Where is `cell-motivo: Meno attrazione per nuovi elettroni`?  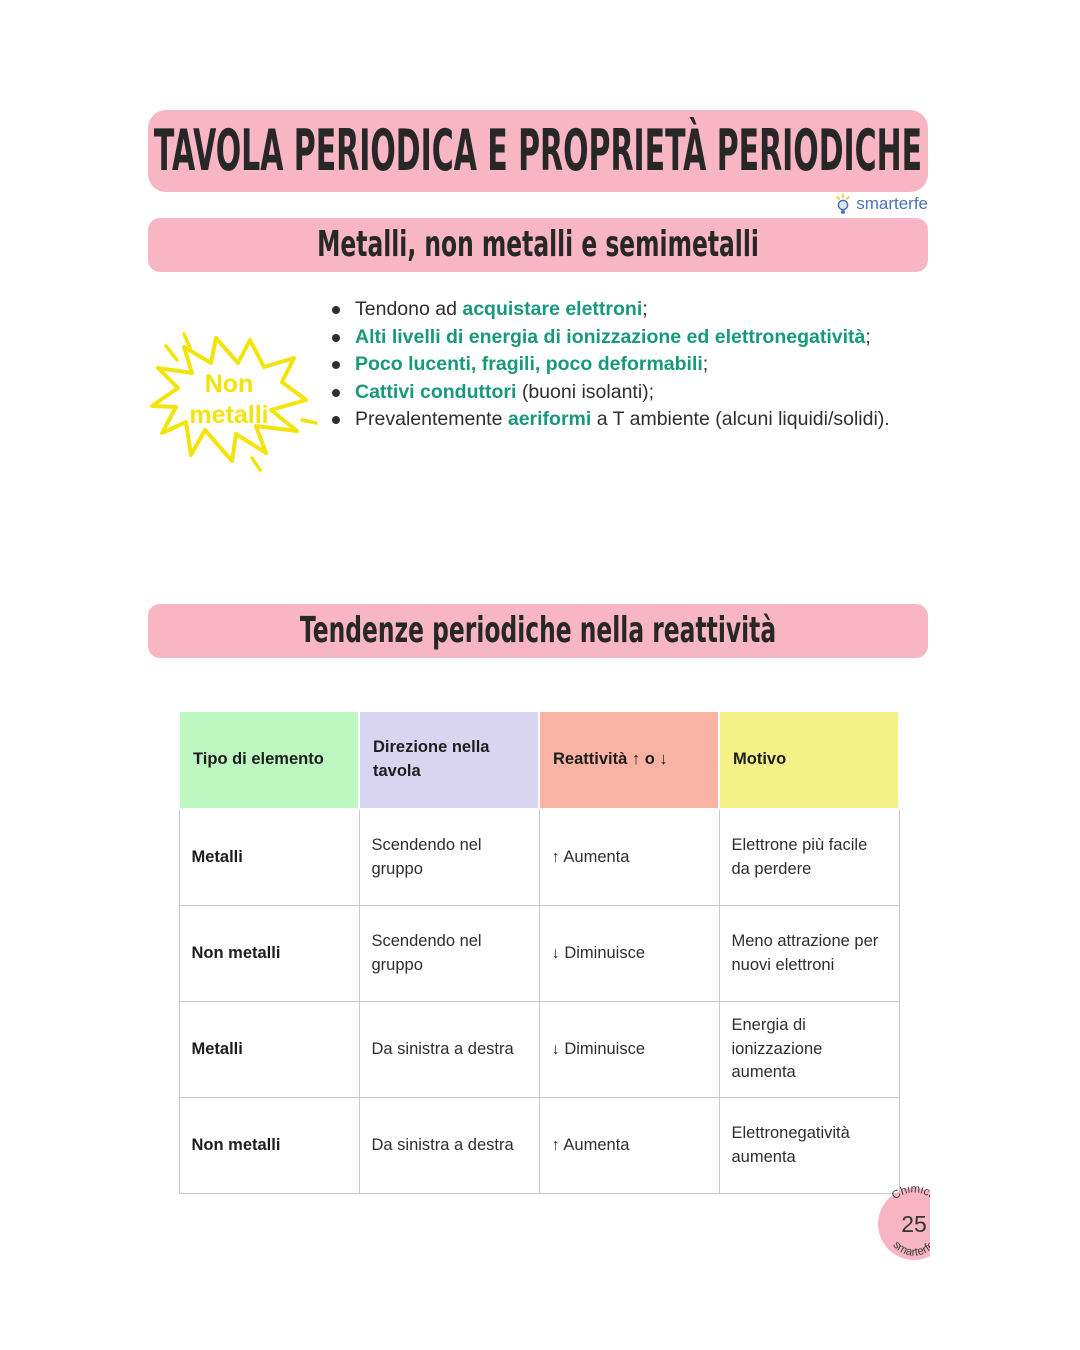 cell-motivo: Meno attrazione per nuovi elettroni is located at coordinates (809, 953).